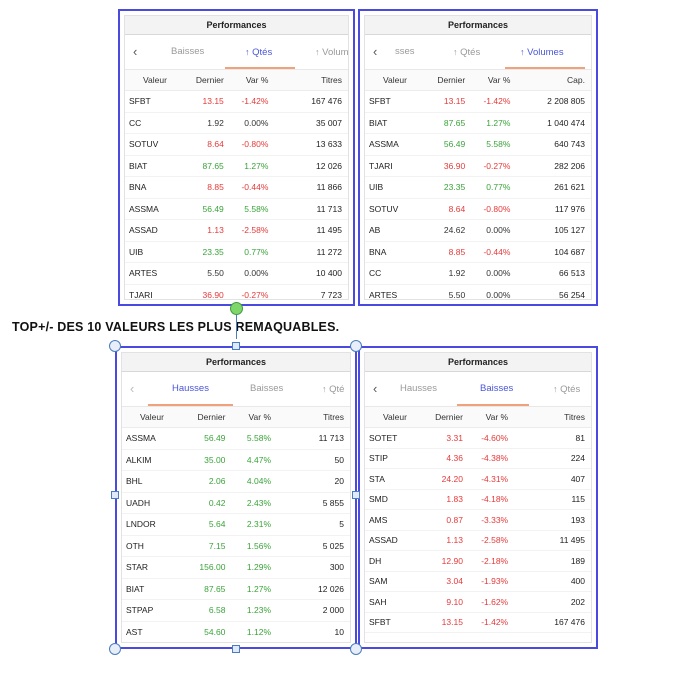  What do you see at coordinates (542, 52) in the screenshot?
I see `tab-volumes: ↑ Volumes` at bounding box center [542, 52].